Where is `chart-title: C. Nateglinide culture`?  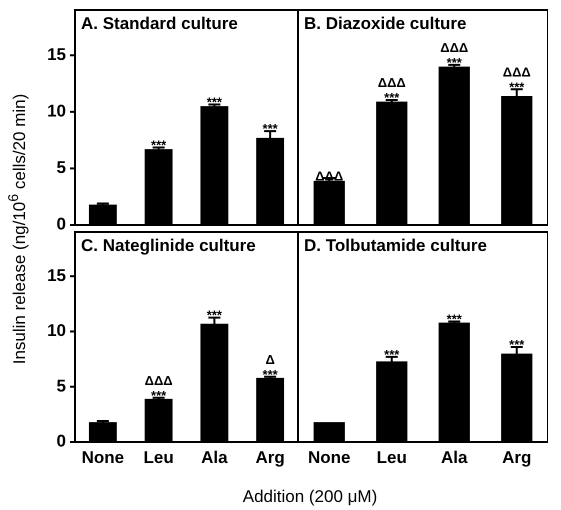 chart-title: C. Nateglinide culture is located at coordinates (168, 246).